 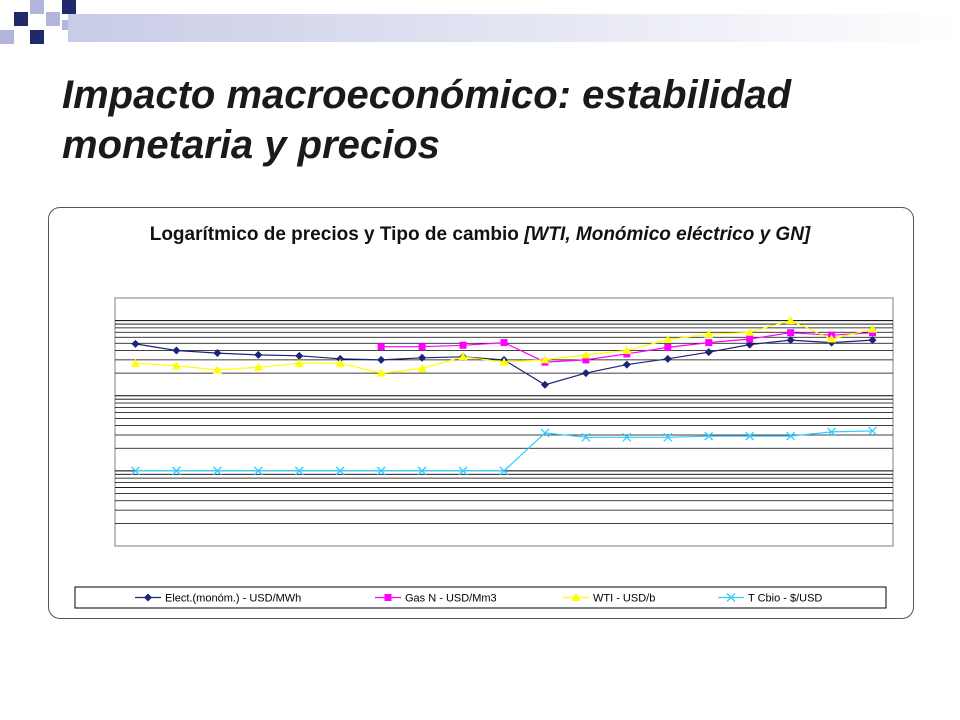 What do you see at coordinates (667, 234) in the screenshot?
I see `chart-title-bracket: [WTI, Monómico eléctrico y GN]` at bounding box center [667, 234].